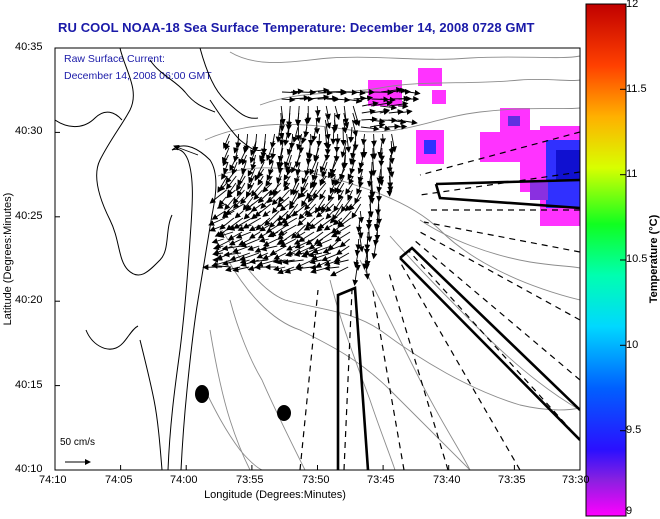  What do you see at coordinates (623, 260) in the screenshot?
I see `colorbar-ticks` at bounding box center [623, 260].